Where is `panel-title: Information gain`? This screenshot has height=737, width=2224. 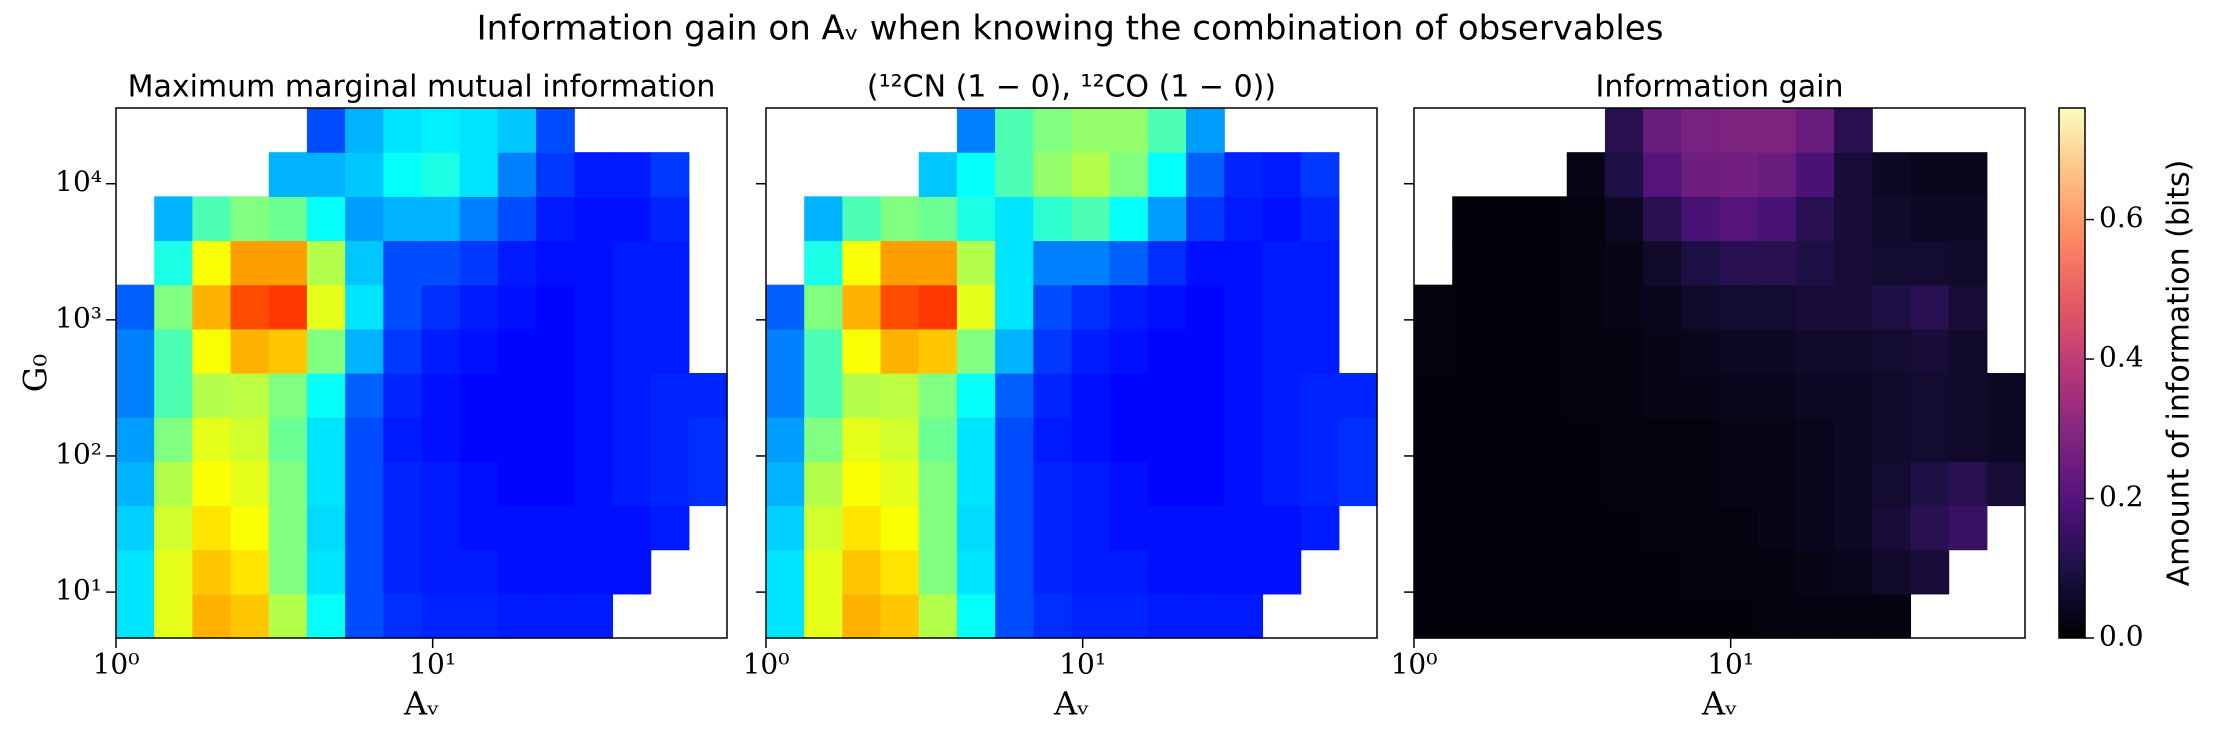
panel-title: Information gain is located at coordinates (1720, 87).